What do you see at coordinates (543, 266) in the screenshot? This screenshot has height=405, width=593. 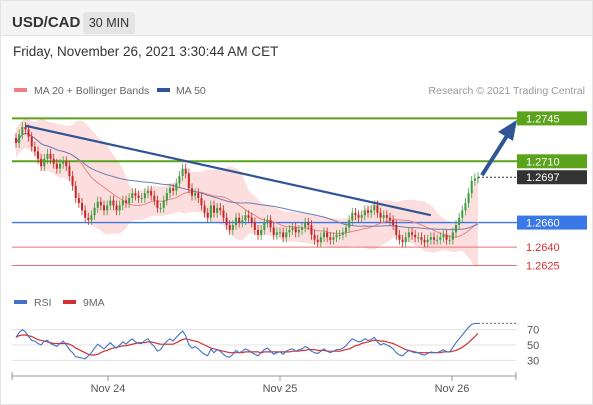 I see `support-label: 1.2625` at bounding box center [543, 266].